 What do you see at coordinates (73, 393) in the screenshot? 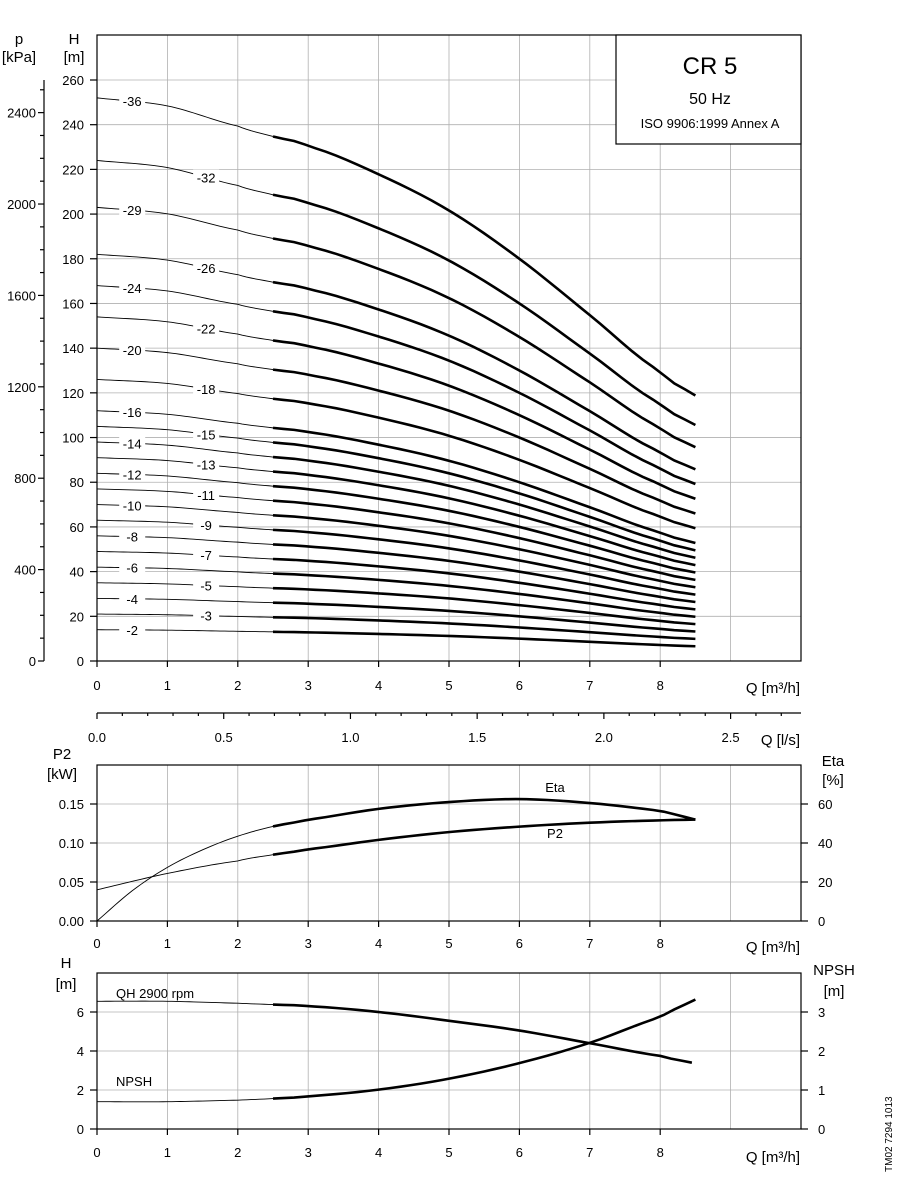
I see `qh-y-tick-label: 120` at bounding box center [73, 393].